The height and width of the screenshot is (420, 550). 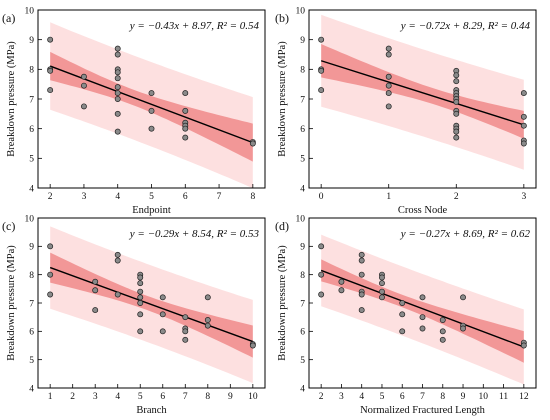 What do you see at coordinates (388, 197) in the screenshot?
I see `x-tick-label: 1` at bounding box center [388, 197].